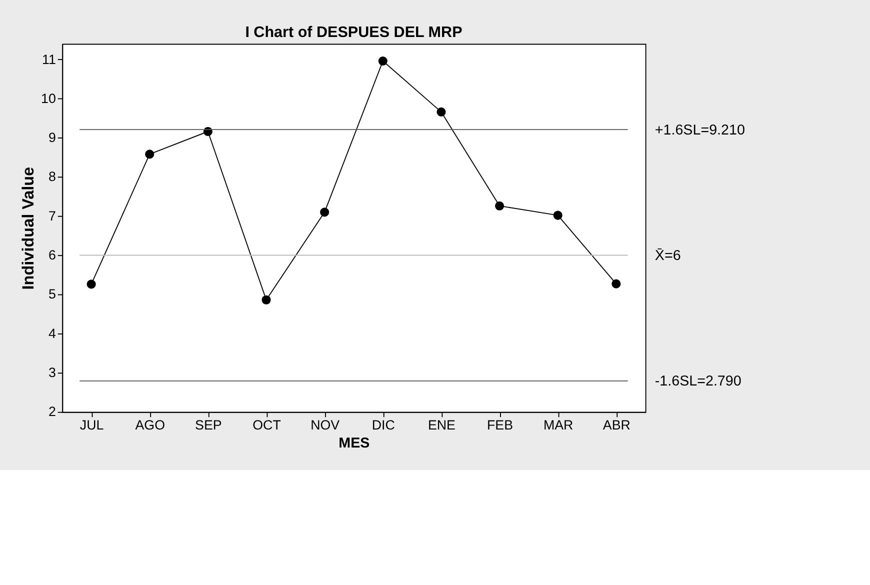 The height and width of the screenshot is (585, 870). What do you see at coordinates (52, 138) in the screenshot?
I see `y-tick-label: 9` at bounding box center [52, 138].